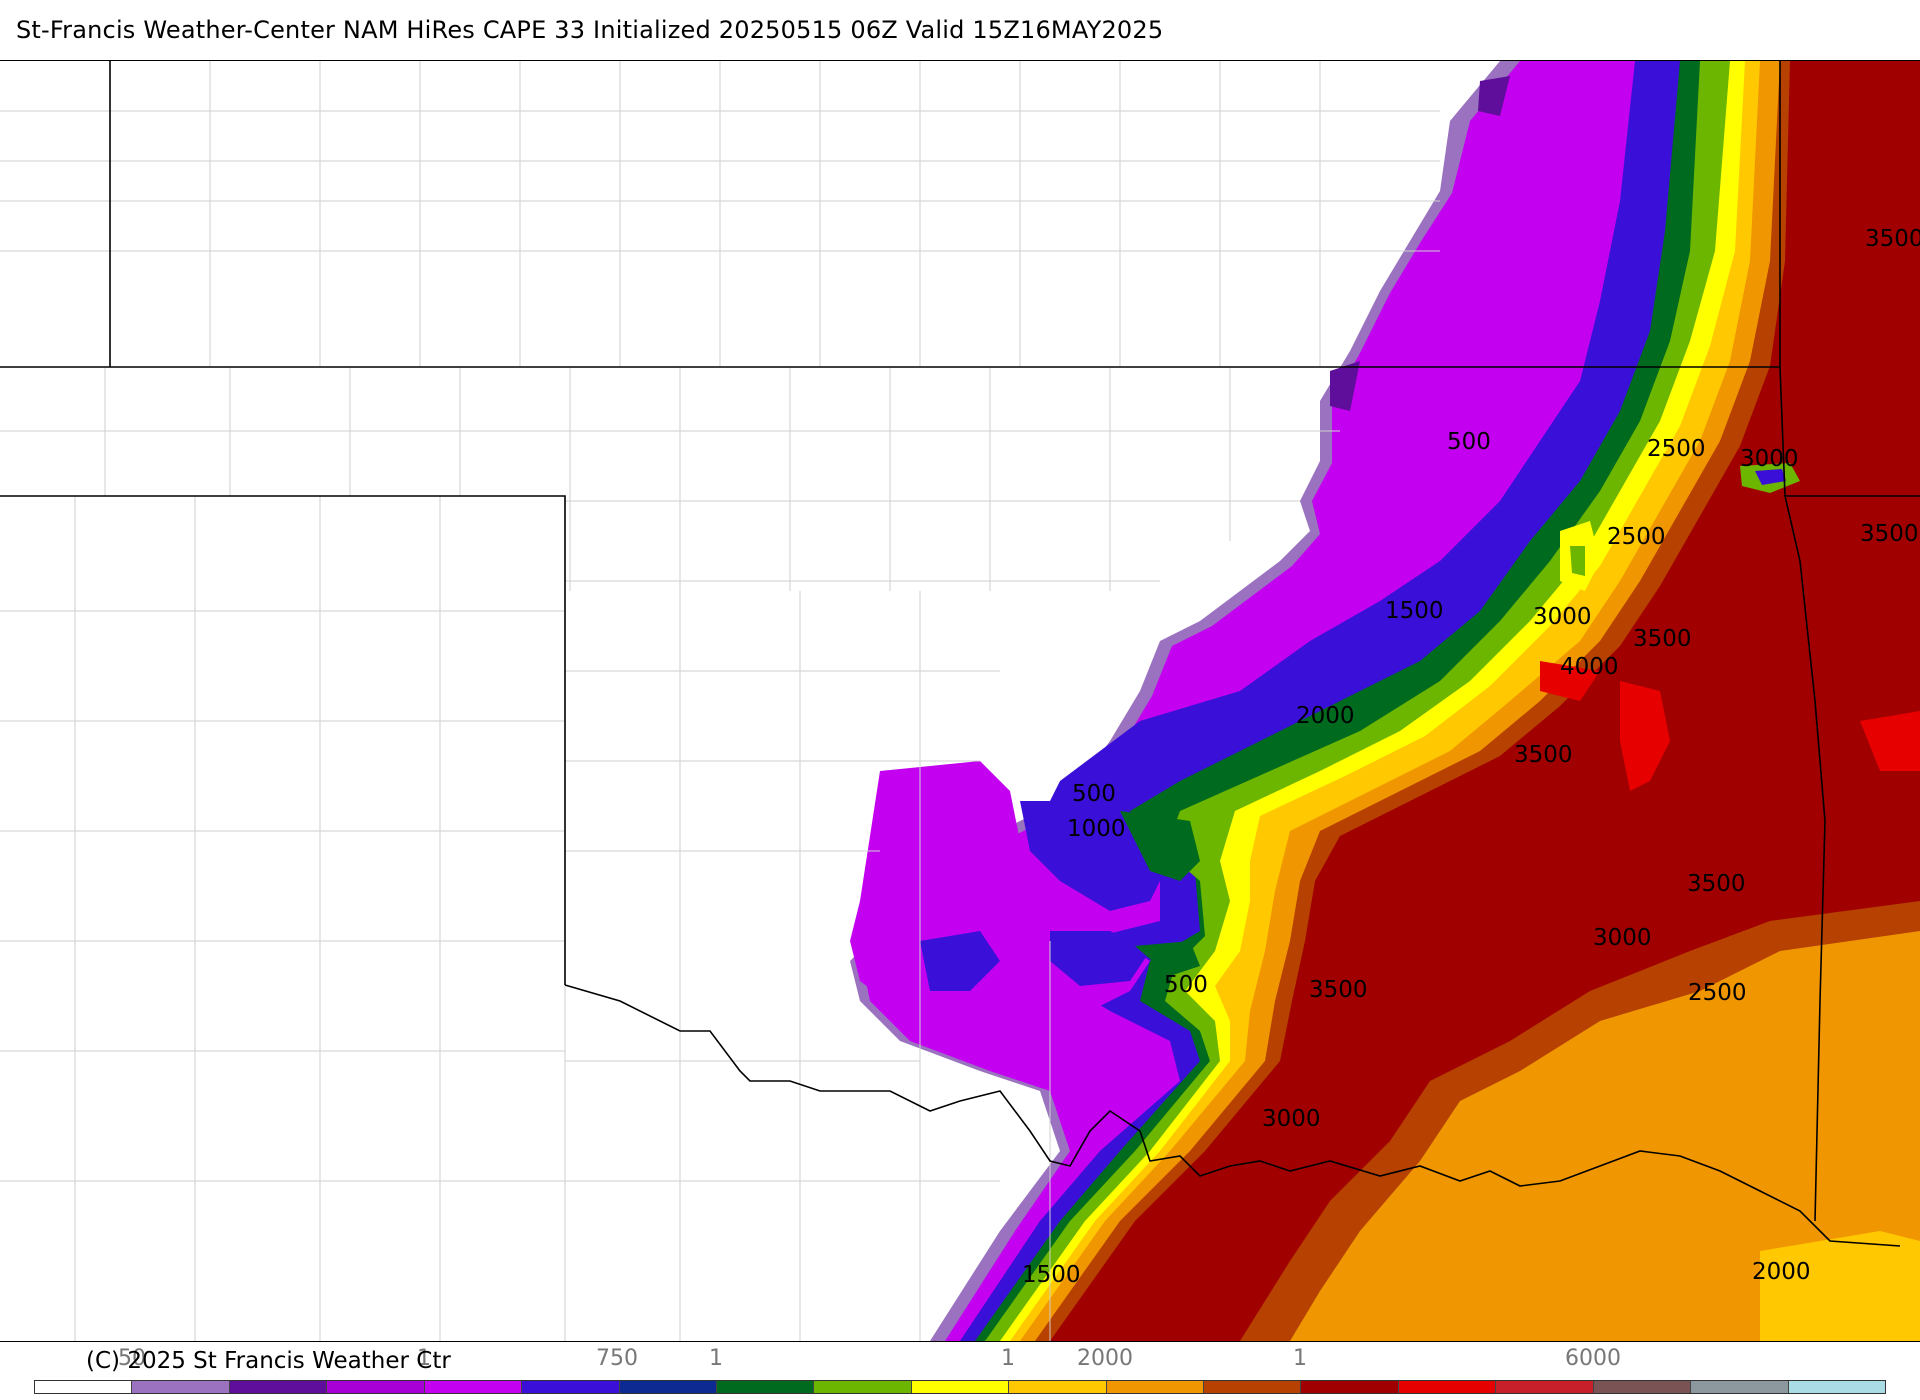  I want to click on cape-band-green-north-blob, so click(1577, 561).